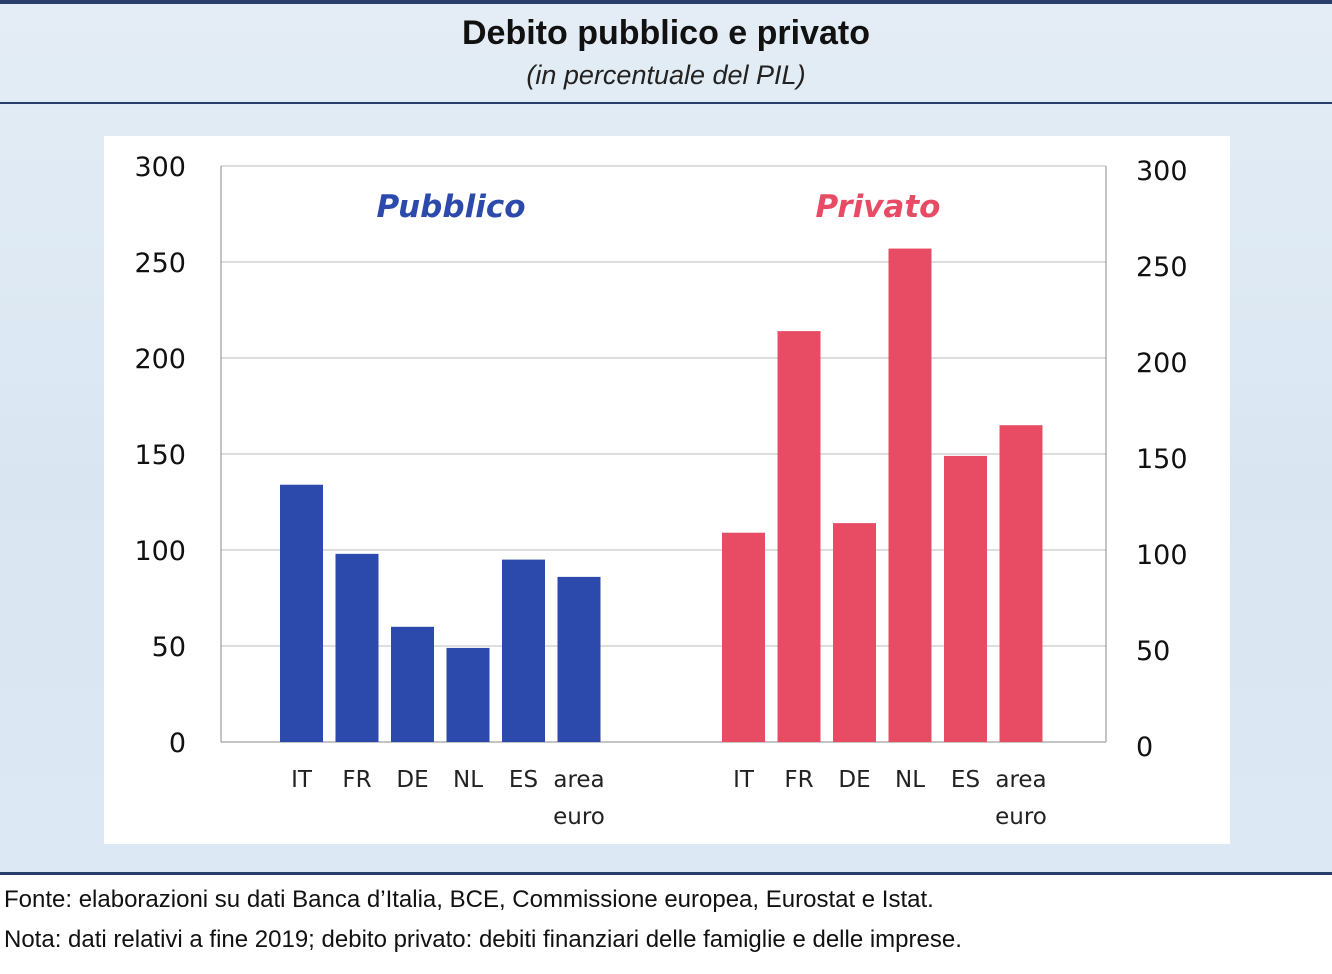 This screenshot has width=1332, height=974. Describe the element at coordinates (451, 207) in the screenshot. I see `series-label-pubblico: Pubblico` at that location.